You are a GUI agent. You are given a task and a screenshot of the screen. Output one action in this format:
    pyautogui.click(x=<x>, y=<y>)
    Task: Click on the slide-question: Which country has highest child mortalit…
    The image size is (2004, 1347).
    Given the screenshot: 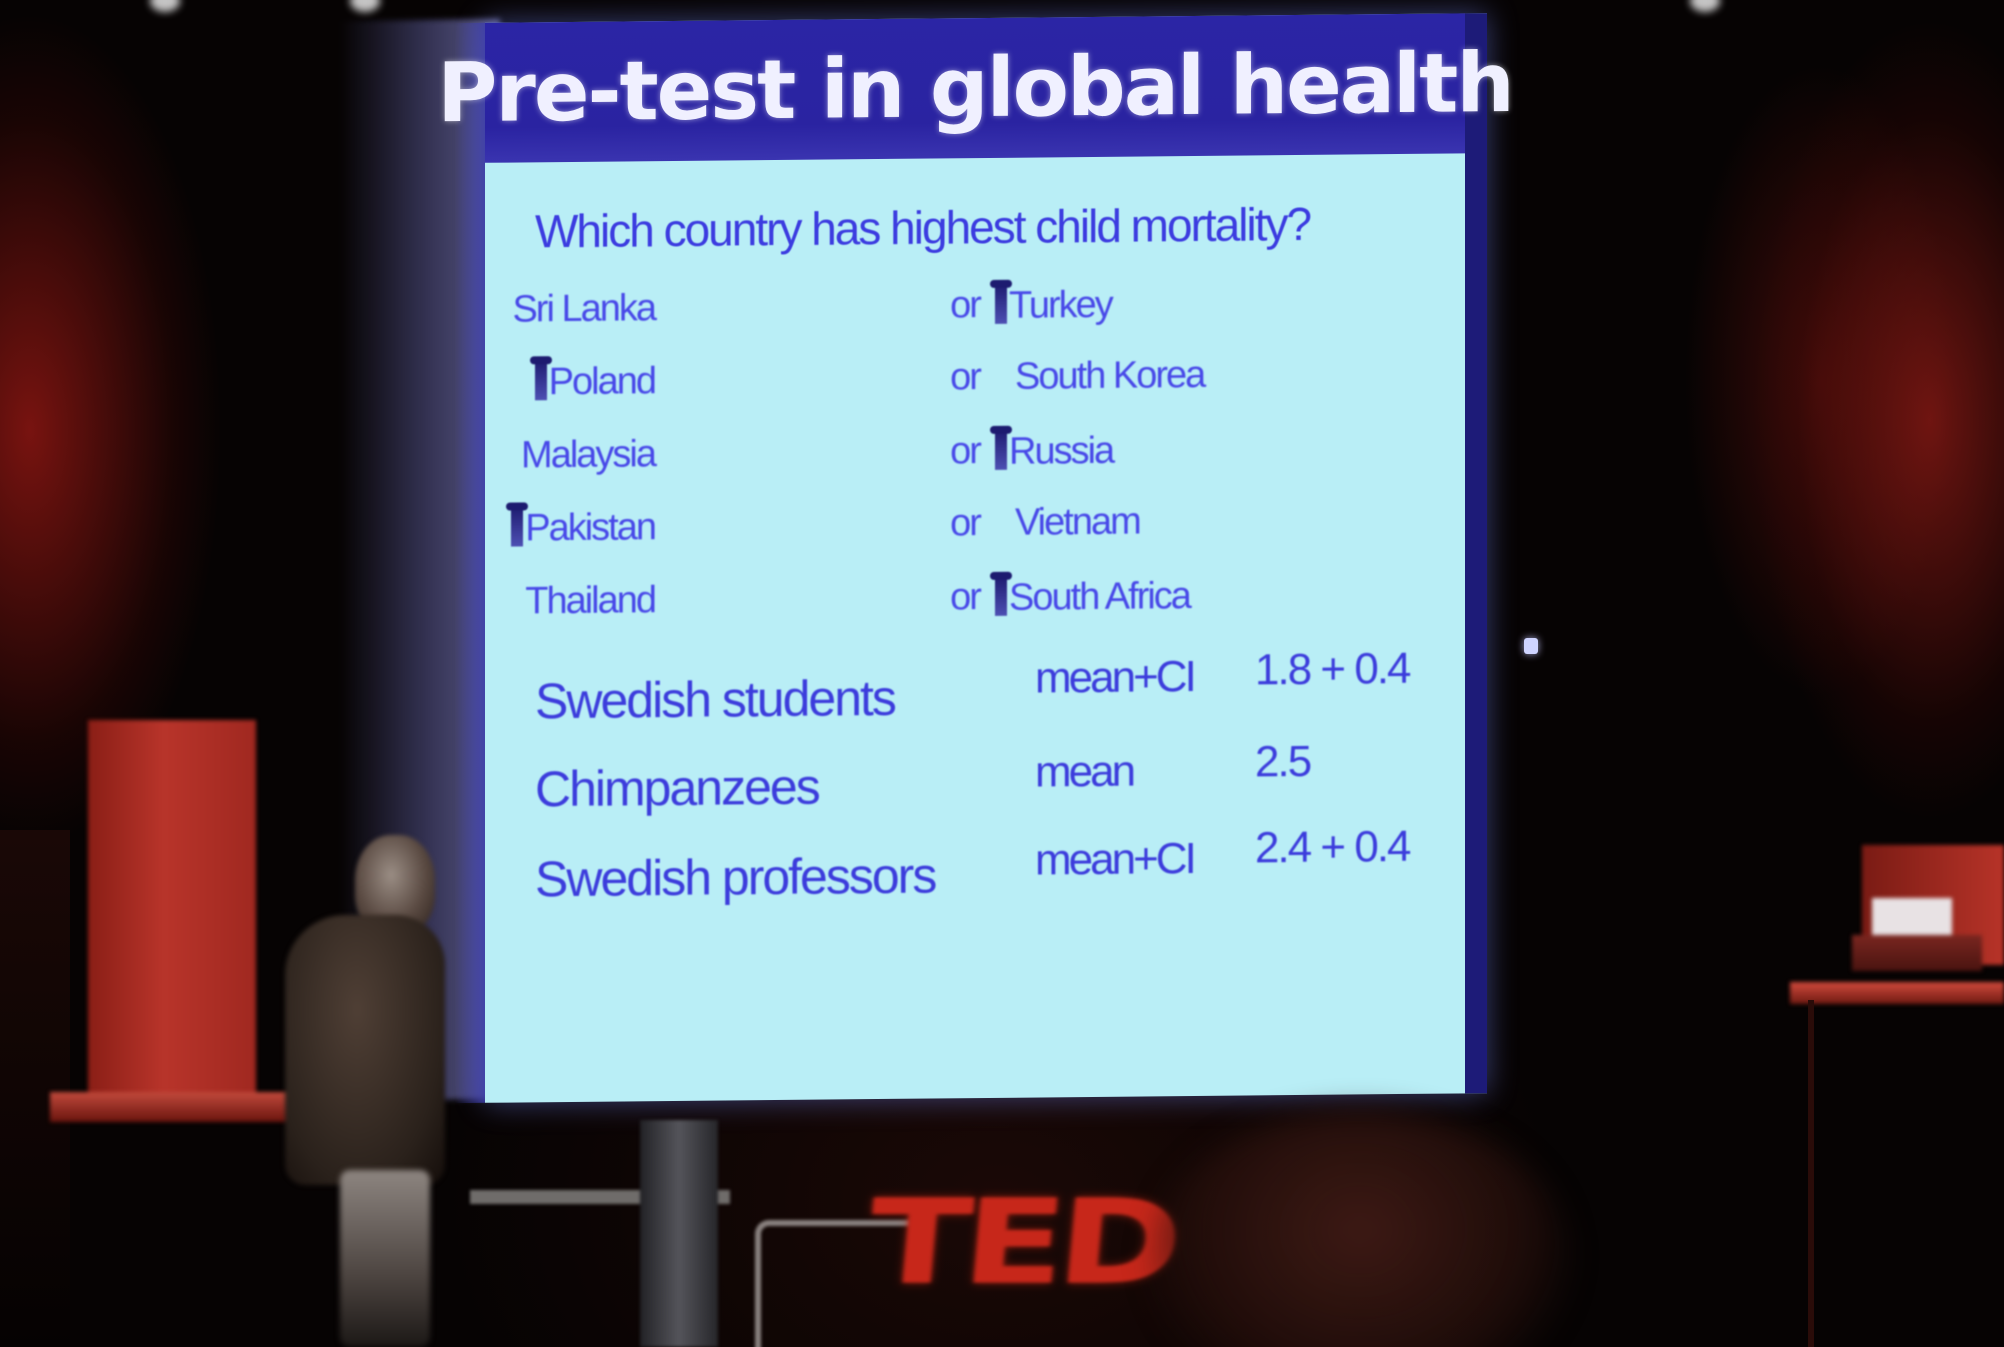 What is the action you would take?
    pyautogui.click(x=923, y=227)
    